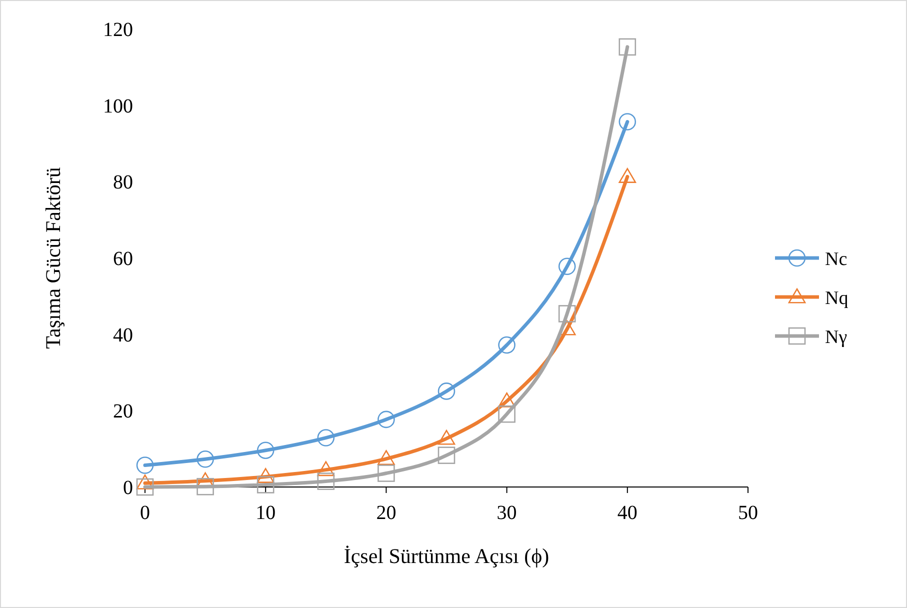 The width and height of the screenshot is (907, 608). Describe the element at coordinates (627, 513) in the screenshot. I see `x-tick-label: 40` at that location.